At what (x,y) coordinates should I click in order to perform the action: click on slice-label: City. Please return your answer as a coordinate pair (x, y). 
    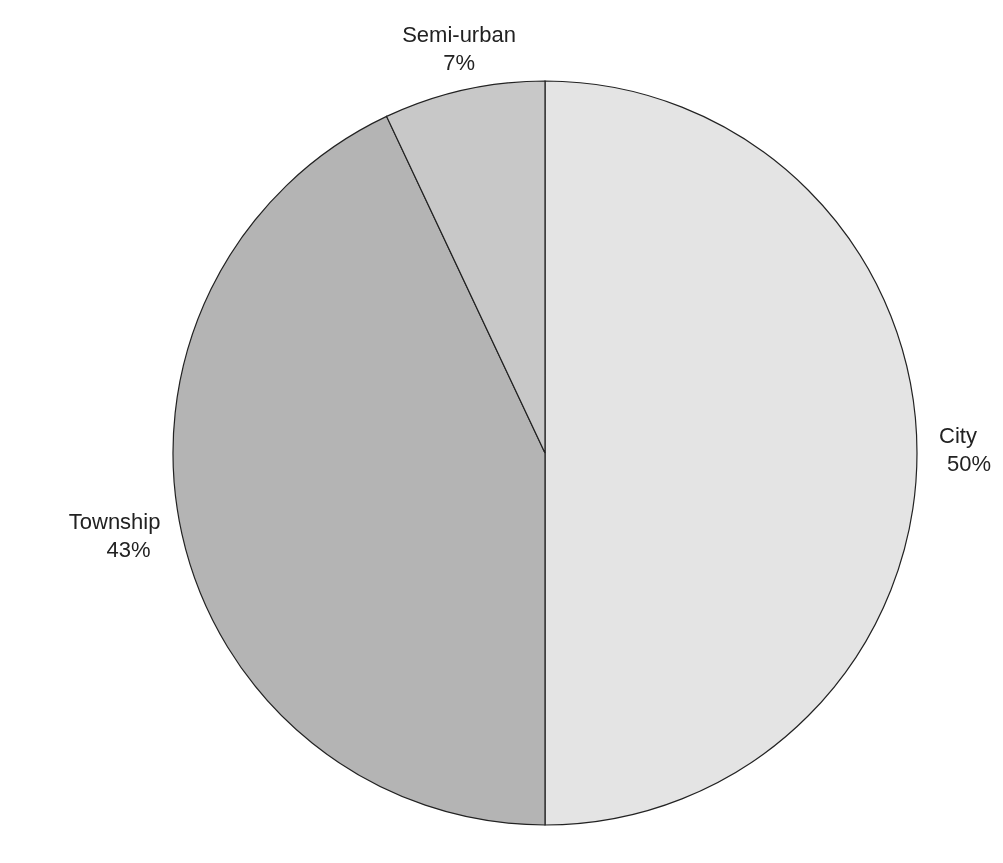
    Looking at the image, I should click on (958, 435).